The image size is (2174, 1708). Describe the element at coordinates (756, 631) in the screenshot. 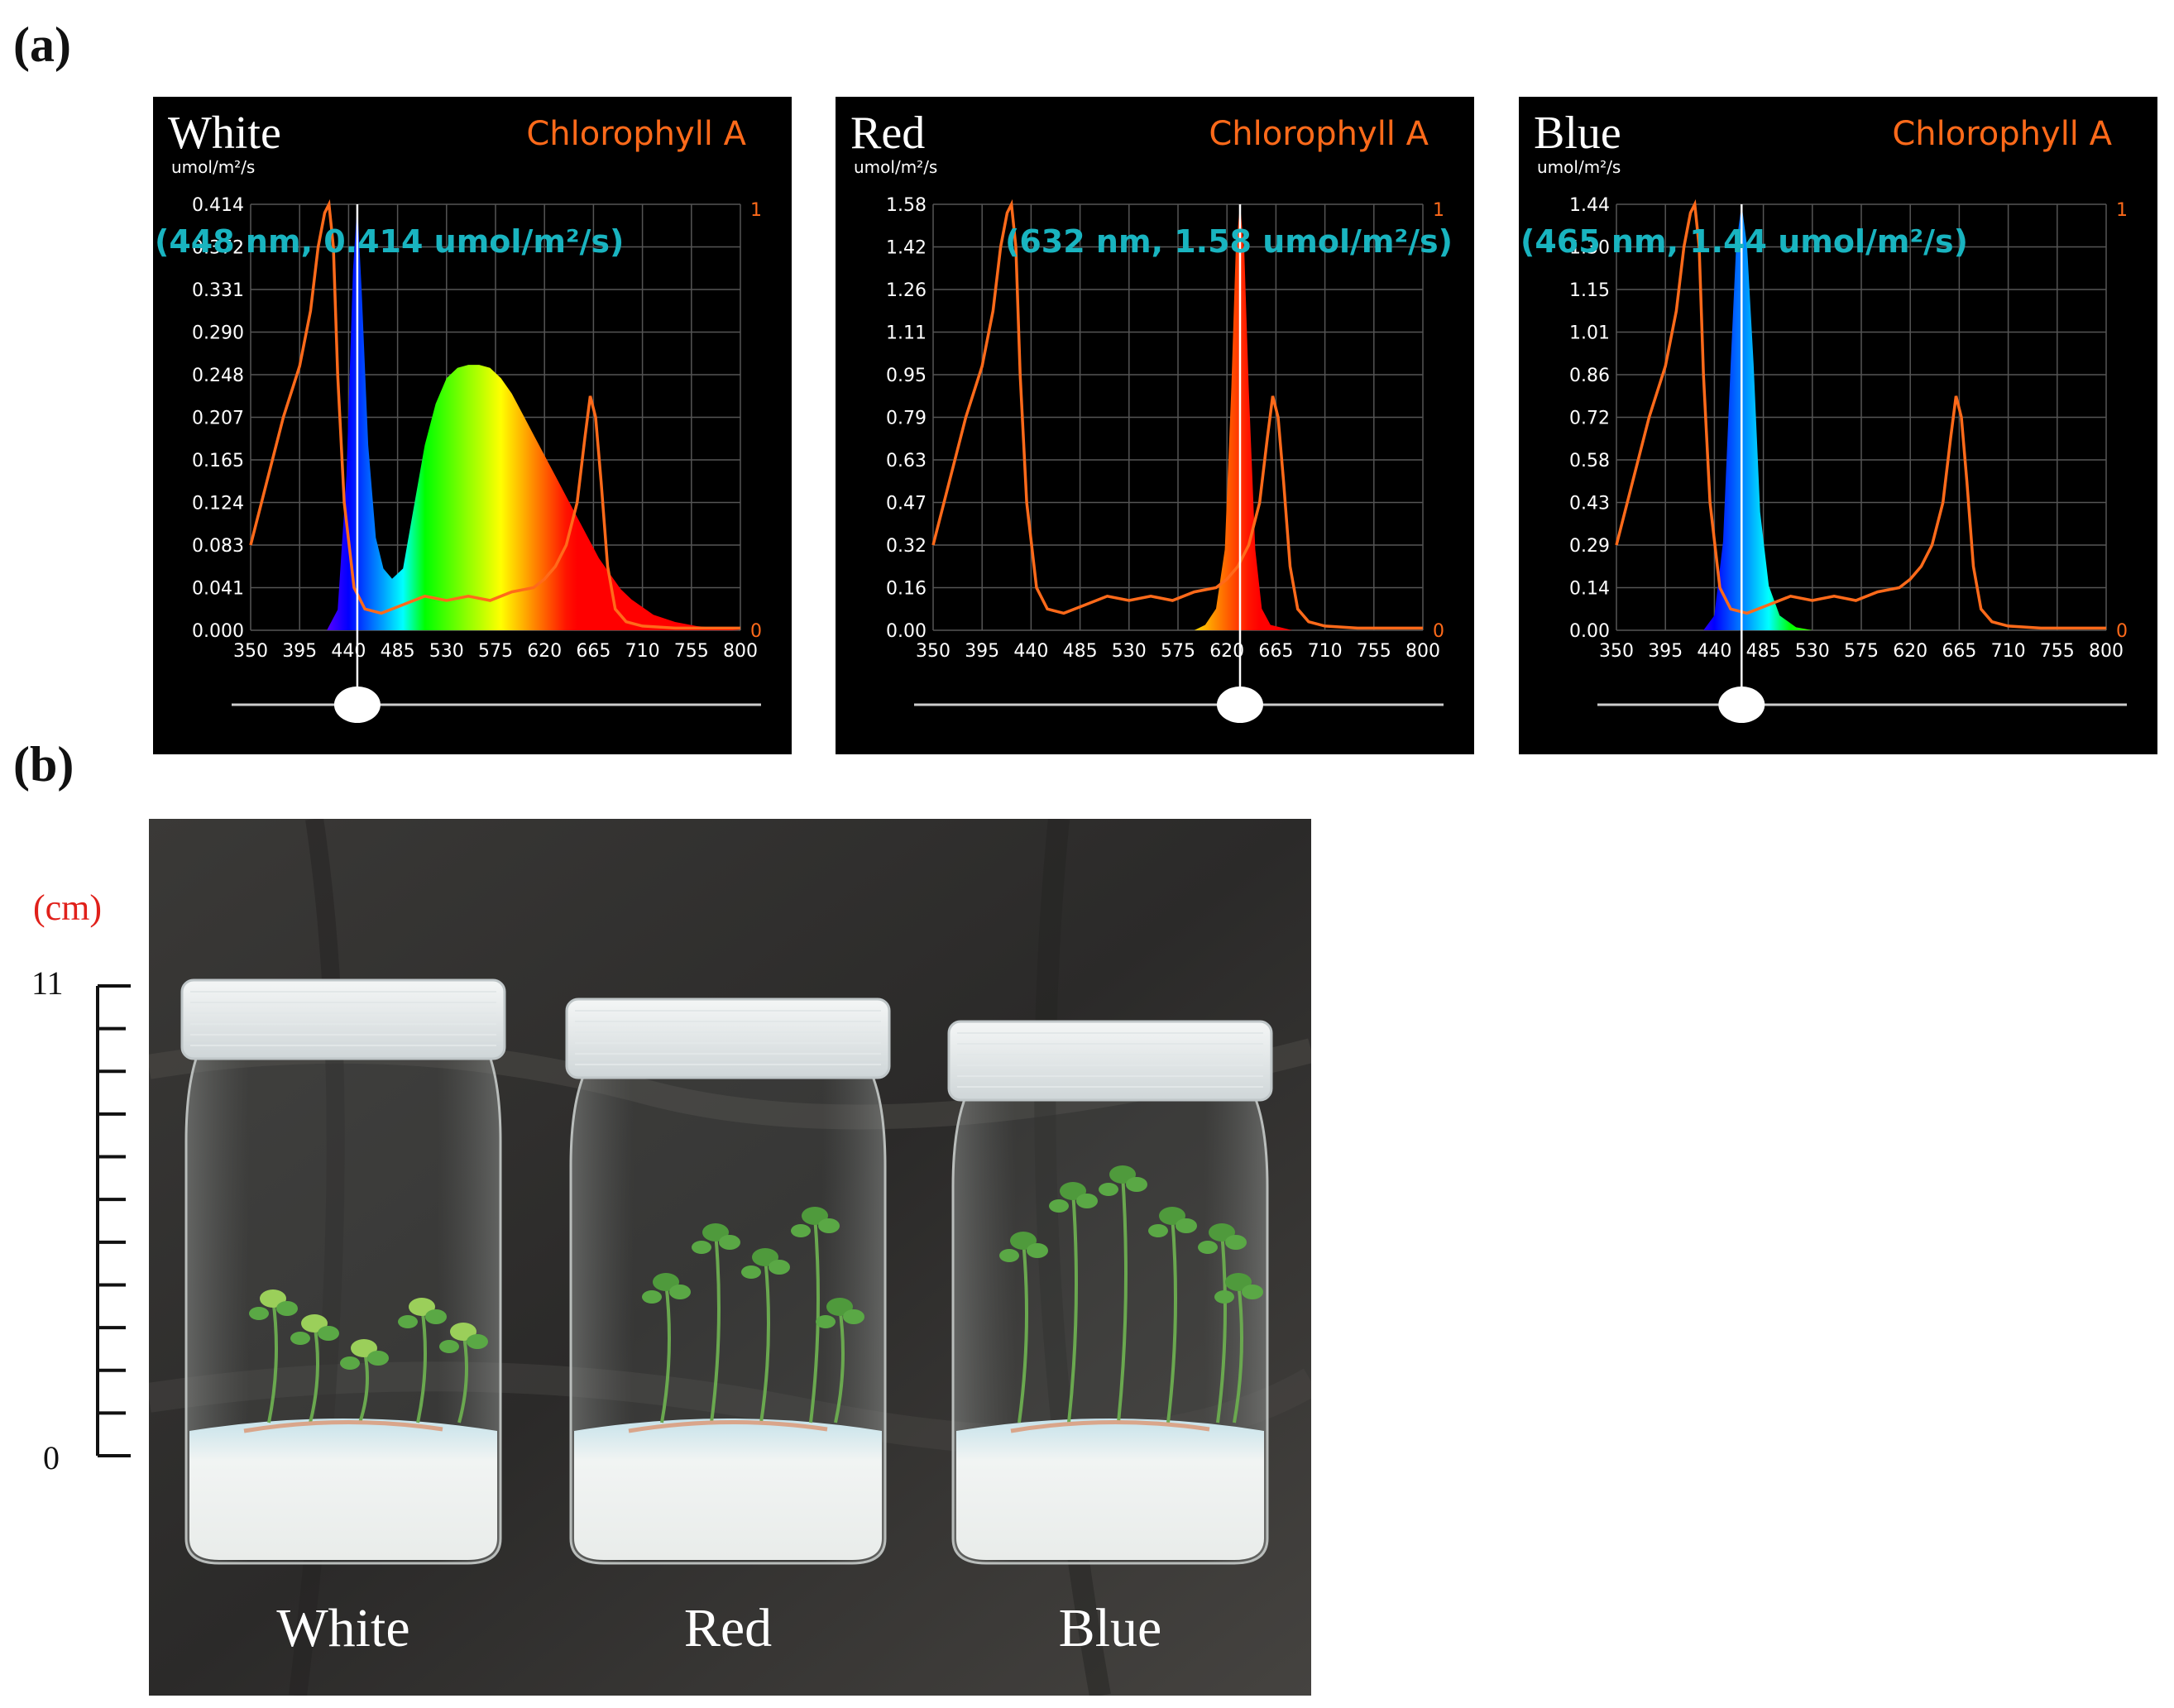

I see `right-axis-min: 0` at that location.